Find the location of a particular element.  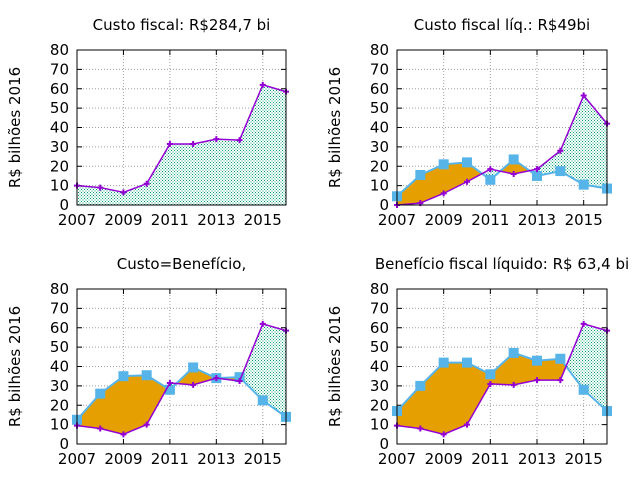

benefit-surplus-area is located at coordinates (455, 398).